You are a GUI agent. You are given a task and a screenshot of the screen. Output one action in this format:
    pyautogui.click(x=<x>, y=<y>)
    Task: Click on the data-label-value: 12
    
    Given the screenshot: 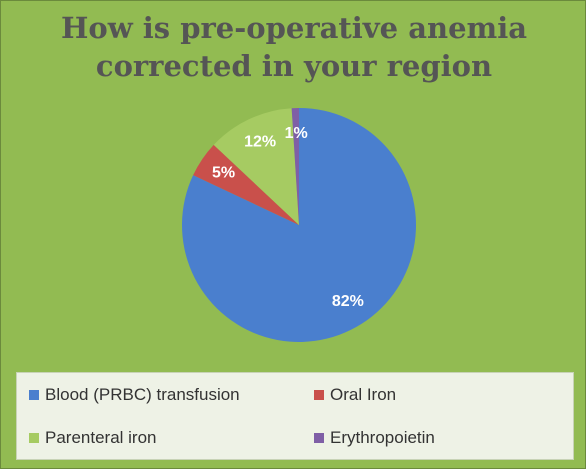 What is the action you would take?
    pyautogui.click(x=253, y=142)
    